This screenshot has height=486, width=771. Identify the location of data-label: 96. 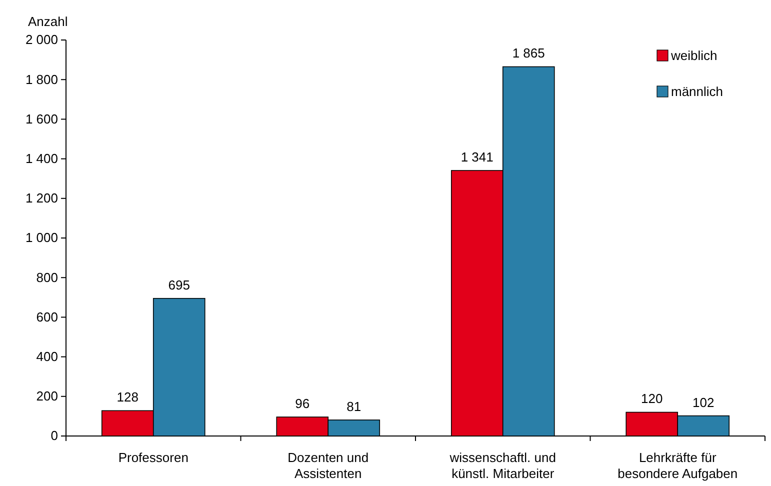
(302, 403).